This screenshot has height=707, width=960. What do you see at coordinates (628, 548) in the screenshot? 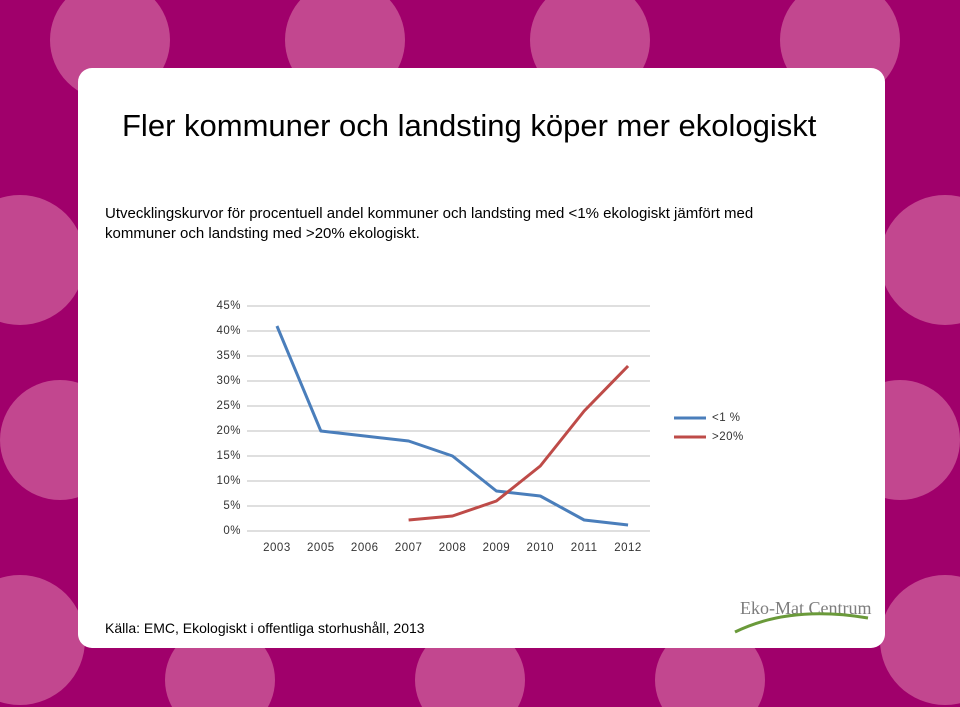
I see `x-tick-label: 2012` at bounding box center [628, 548].